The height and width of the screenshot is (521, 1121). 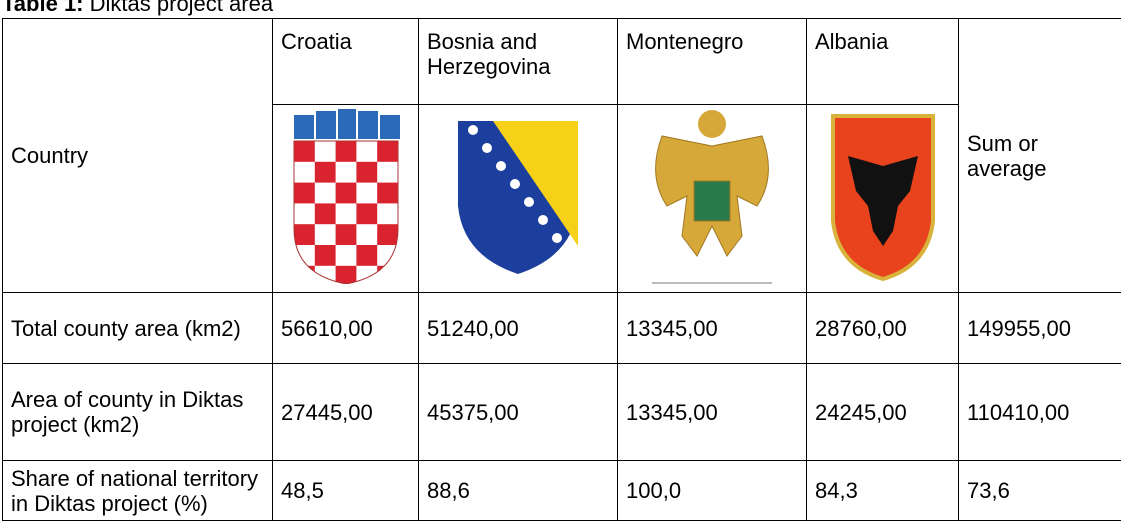 What do you see at coordinates (1040, 156) in the screenshot?
I see `header-cell: Sum or average` at bounding box center [1040, 156].